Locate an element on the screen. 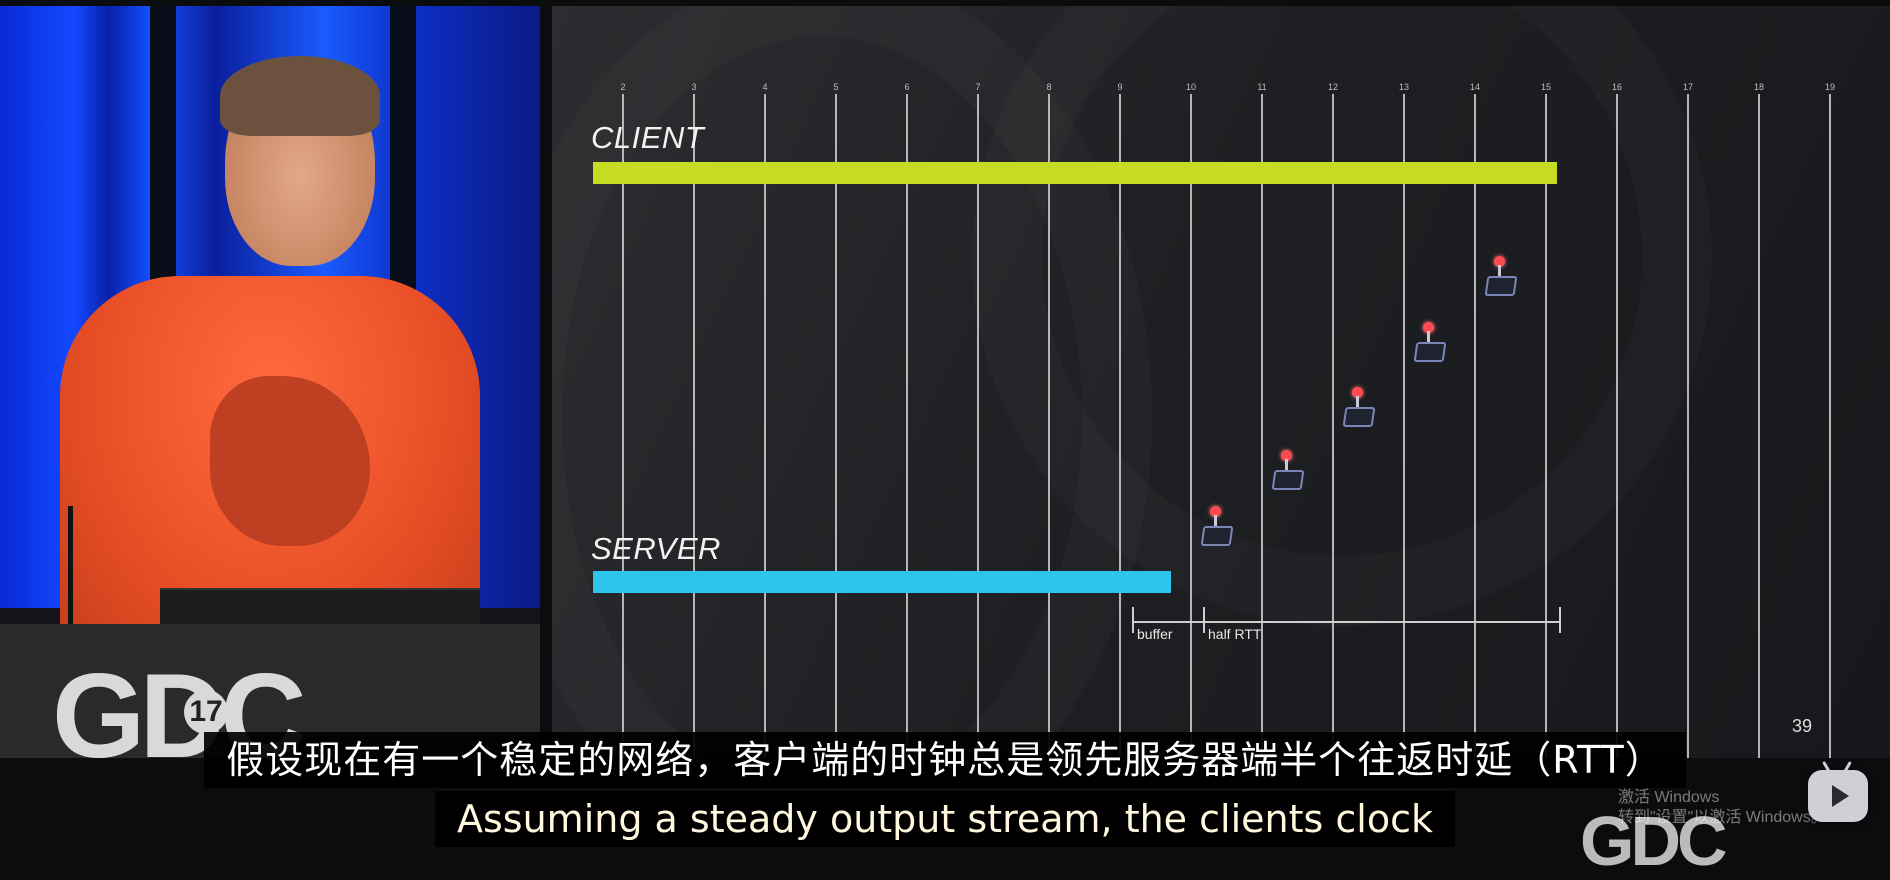 The image size is (1890, 880). windows-activation-line1: 激活 Windows is located at coordinates (1669, 797).